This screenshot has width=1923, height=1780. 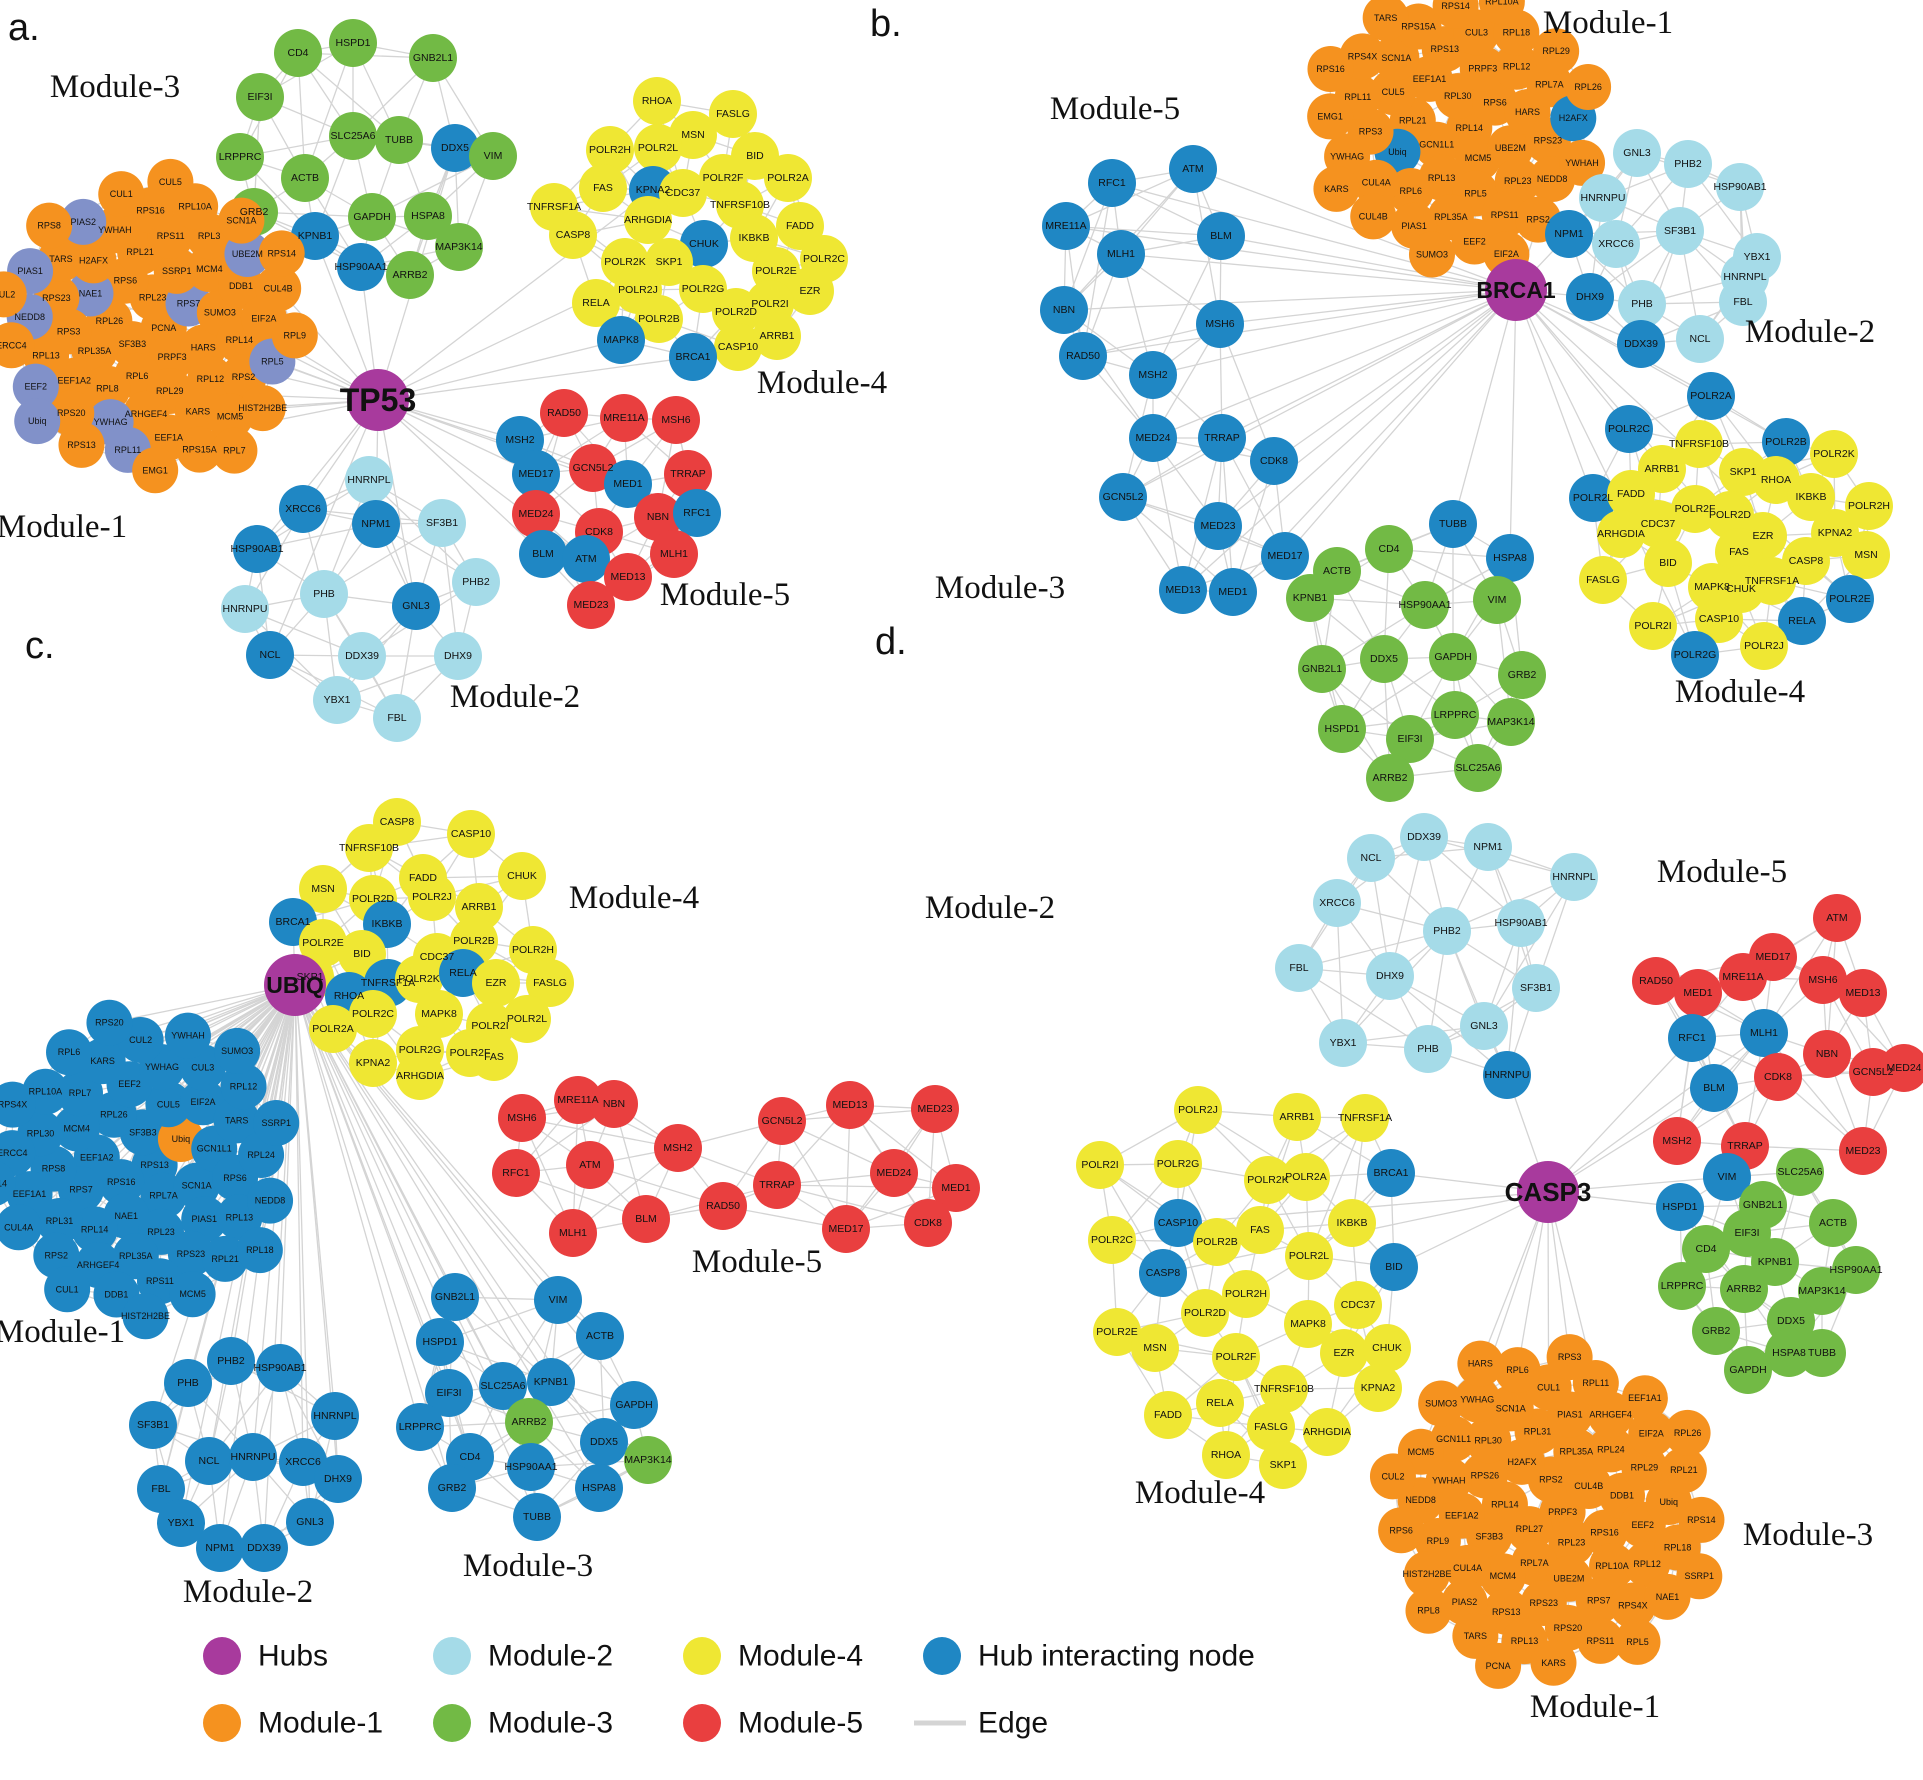 I want to click on node-label: MRE11A, so click(x=1065, y=226).